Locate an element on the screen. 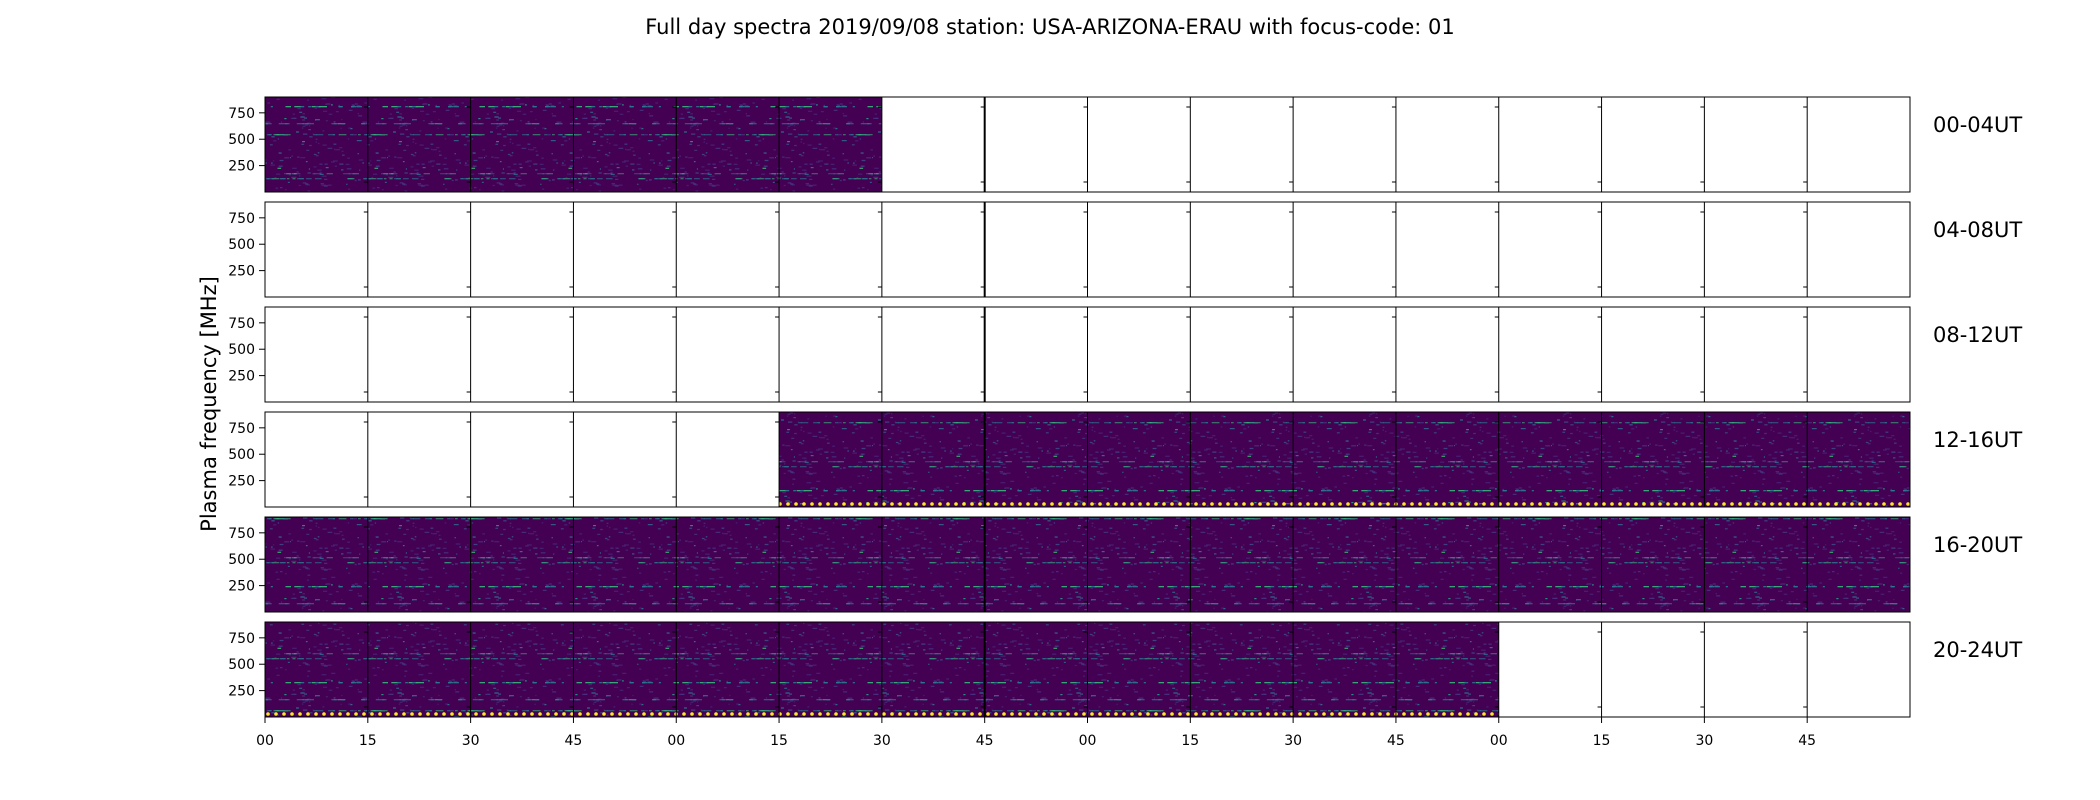  row-label: 00-04UT is located at coordinates (1977, 125).